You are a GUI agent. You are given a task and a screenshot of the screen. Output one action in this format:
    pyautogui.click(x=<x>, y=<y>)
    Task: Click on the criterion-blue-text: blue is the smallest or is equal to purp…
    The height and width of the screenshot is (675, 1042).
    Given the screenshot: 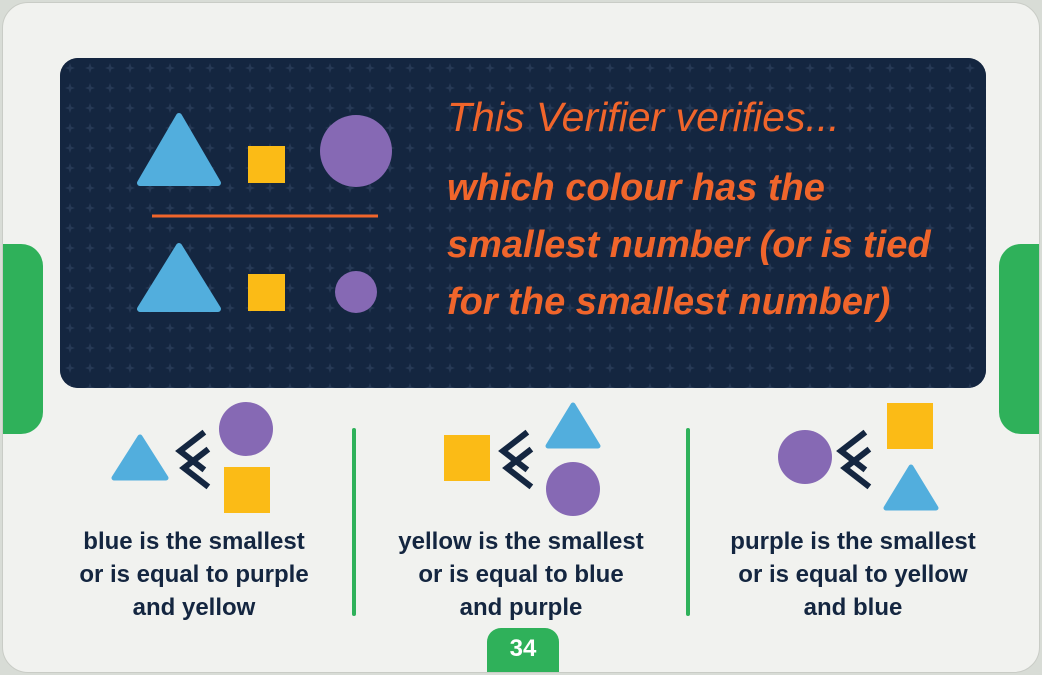 What is the action you would take?
    pyautogui.click(x=194, y=574)
    